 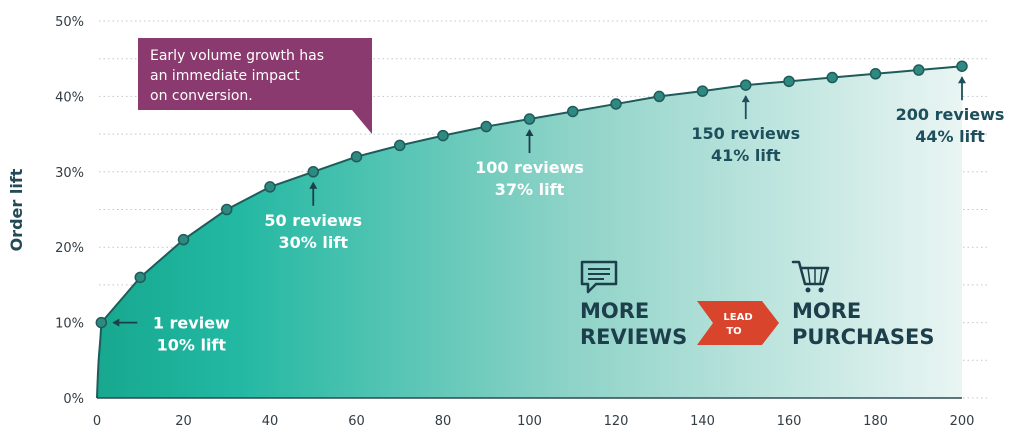 What do you see at coordinates (237, 56) in the screenshot?
I see `callout-line-1: Early volume growth has` at bounding box center [237, 56].